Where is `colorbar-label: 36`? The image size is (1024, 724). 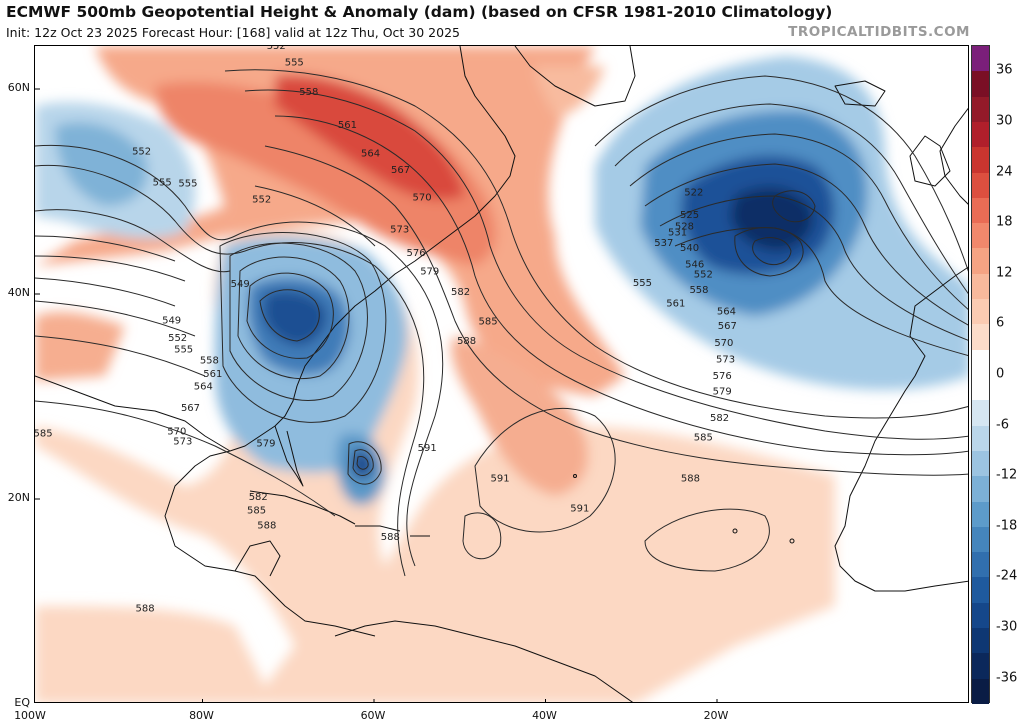
colorbar-label: 36 is located at coordinates (1004, 70).